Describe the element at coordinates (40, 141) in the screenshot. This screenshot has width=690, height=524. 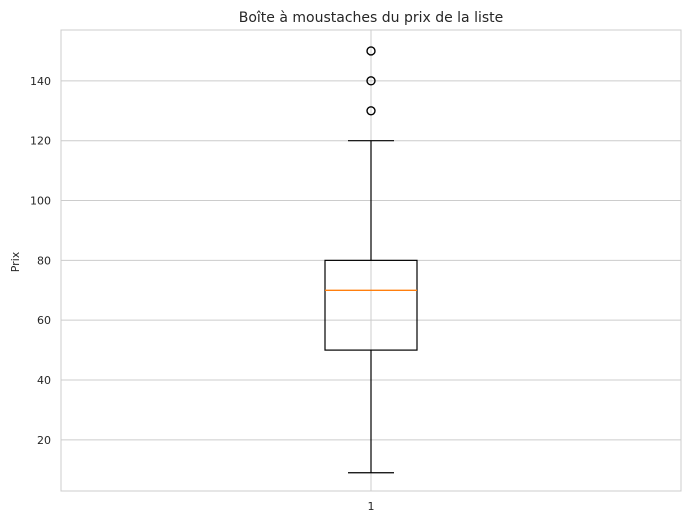
I see `y-tick-label: 120` at that location.